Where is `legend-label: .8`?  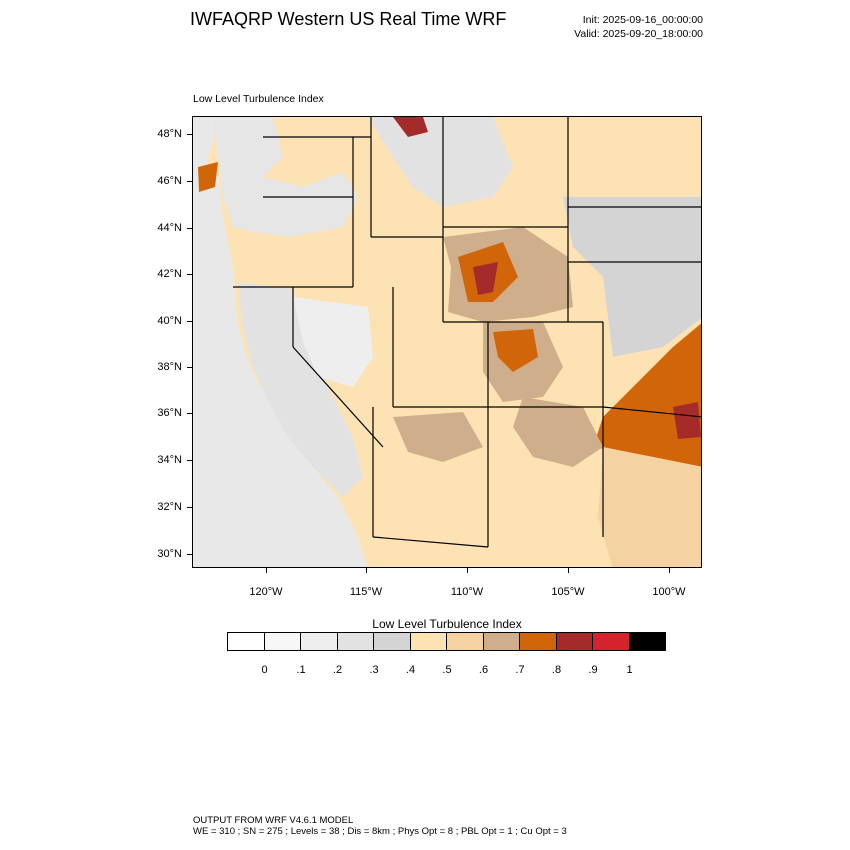
legend-label: .8 is located at coordinates (556, 670).